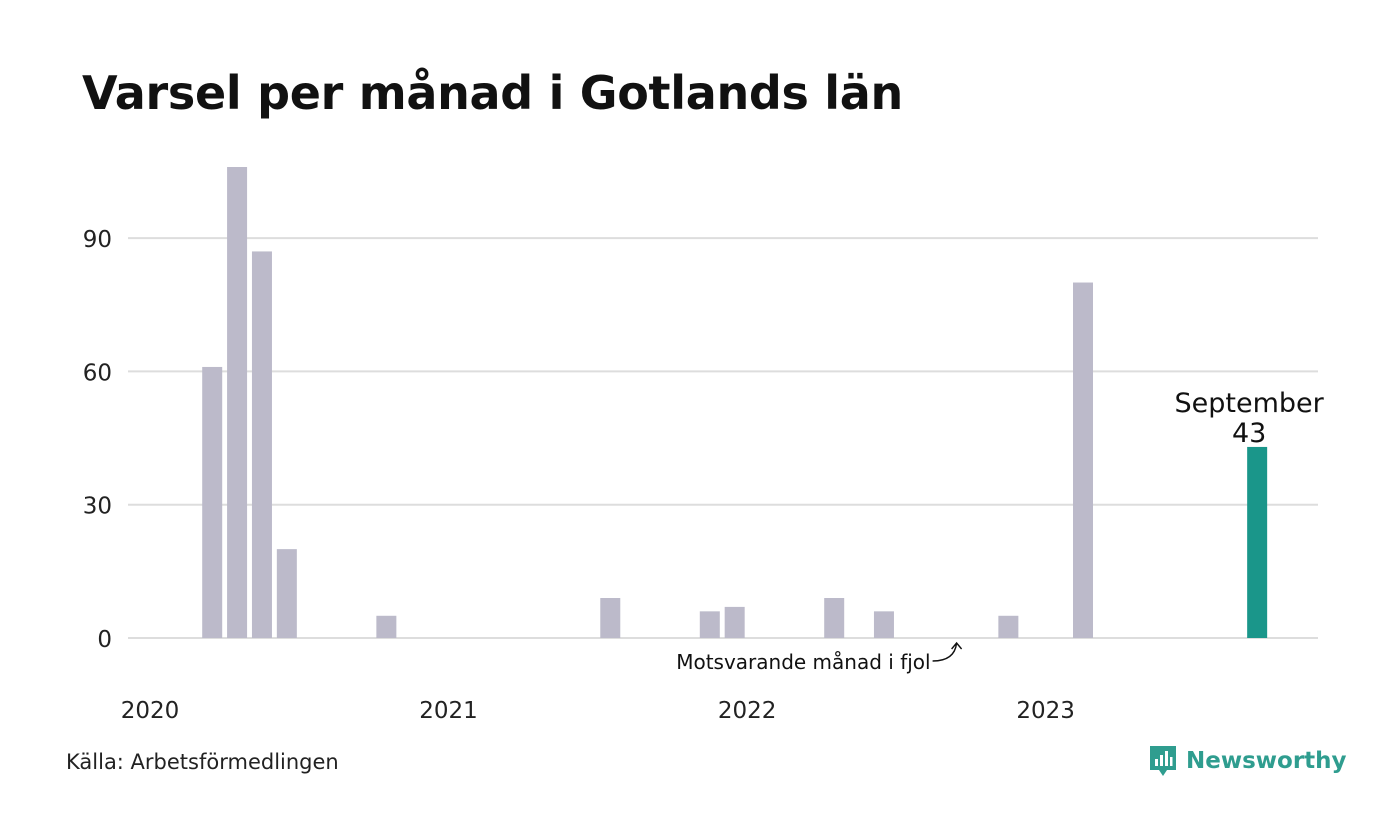 The image size is (1400, 840). I want to click on x-tick-label: 2021, so click(448, 711).